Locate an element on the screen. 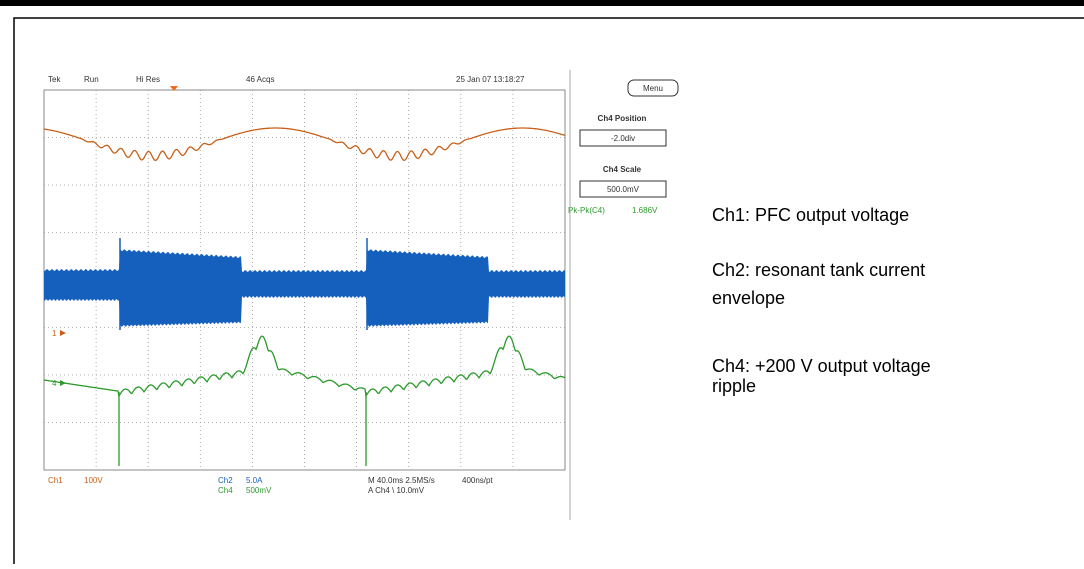 The image size is (1084, 569). brand: Tek is located at coordinates (54, 79).